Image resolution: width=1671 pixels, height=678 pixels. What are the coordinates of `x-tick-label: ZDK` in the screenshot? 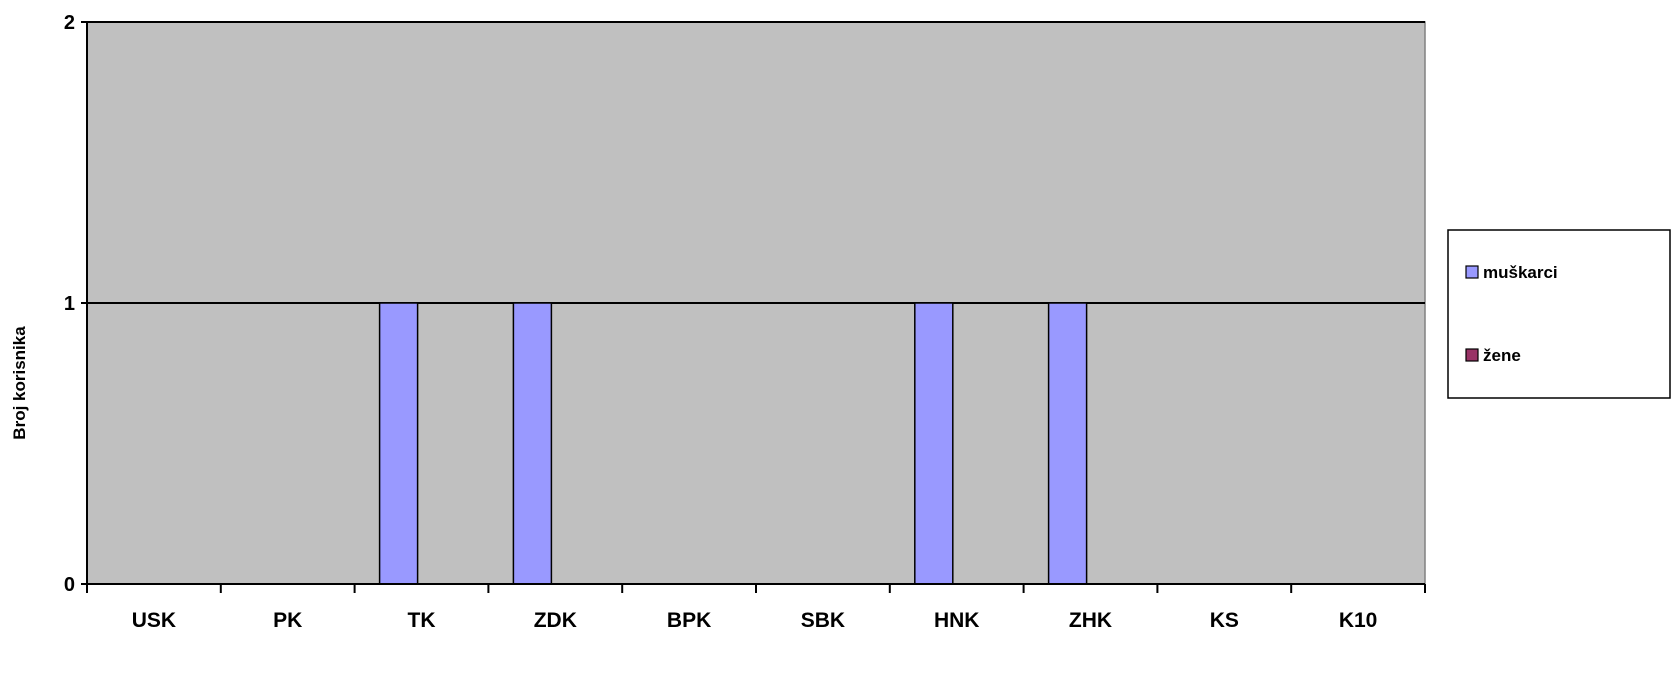 It's located at (555, 620).